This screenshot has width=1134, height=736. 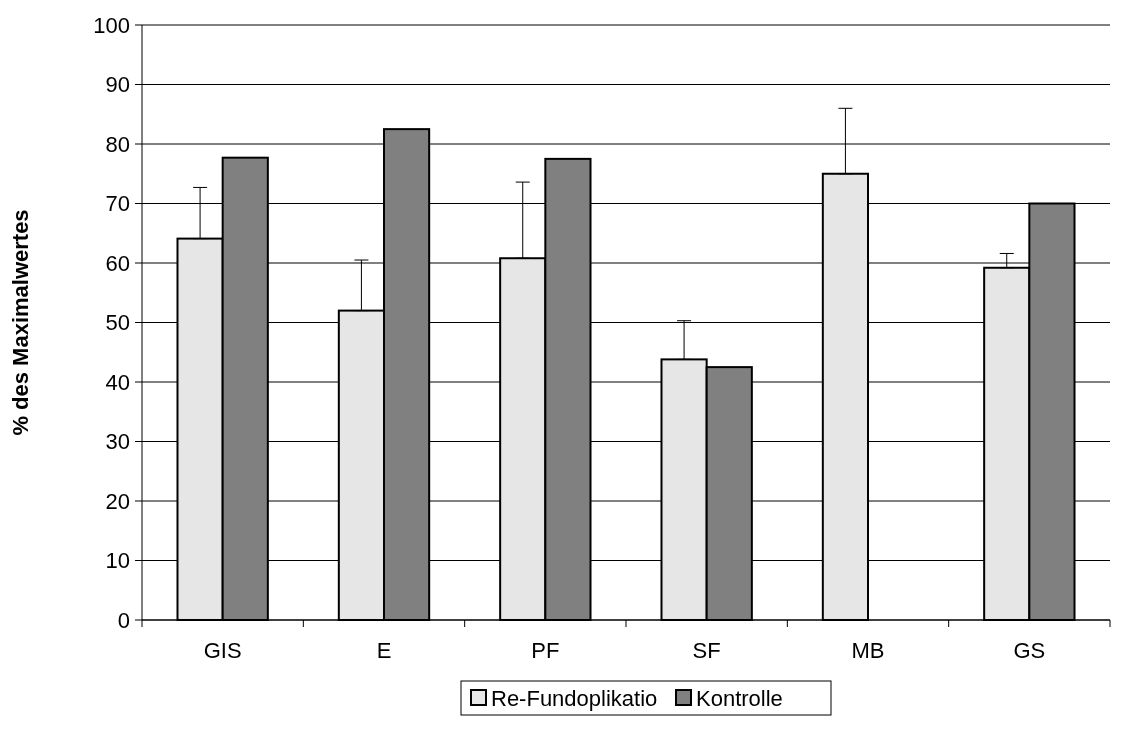 I want to click on x-tick-label: MB, so click(x=868, y=650).